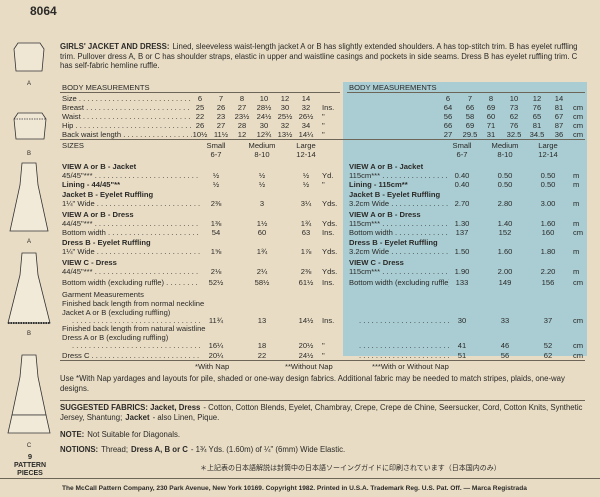  What do you see at coordinates (115, 46) in the screenshot?
I see `intro-text: GIRLS' JACKET AND DRESS:` at bounding box center [115, 46].